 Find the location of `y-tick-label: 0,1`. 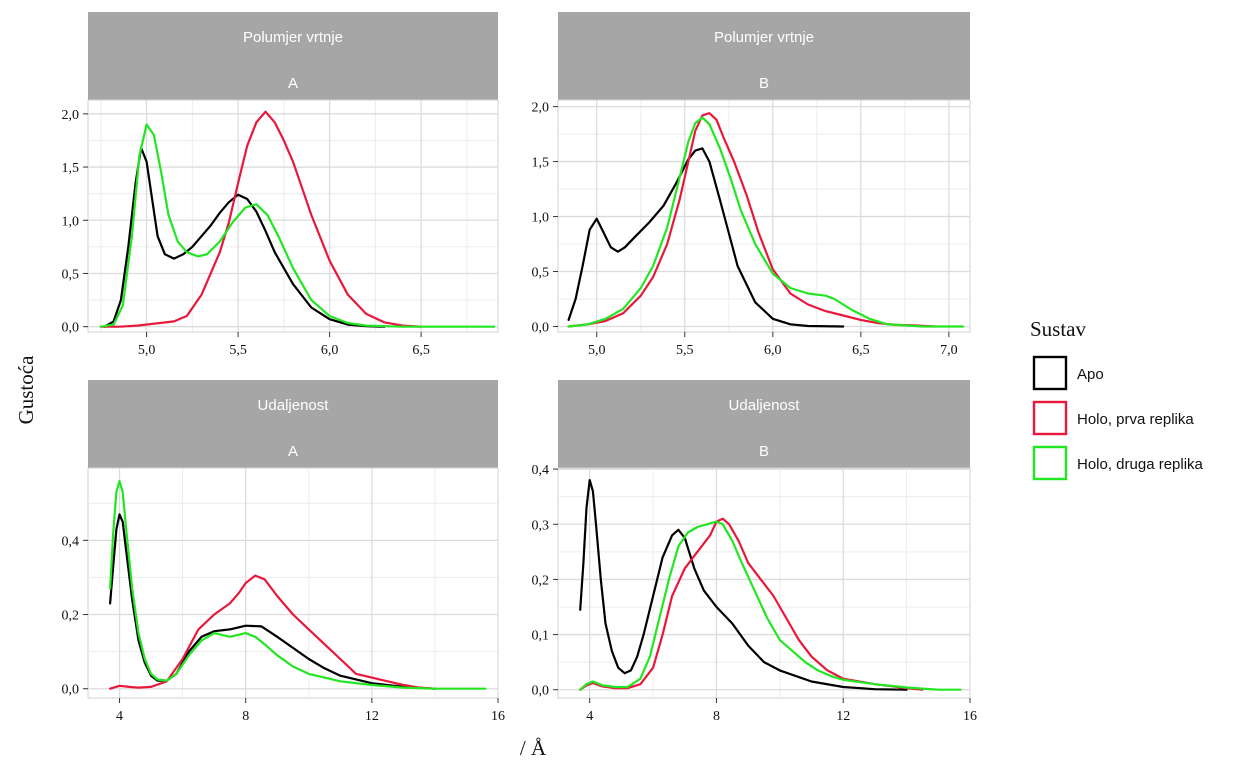

y-tick-label: 0,1 is located at coordinates (541, 636).